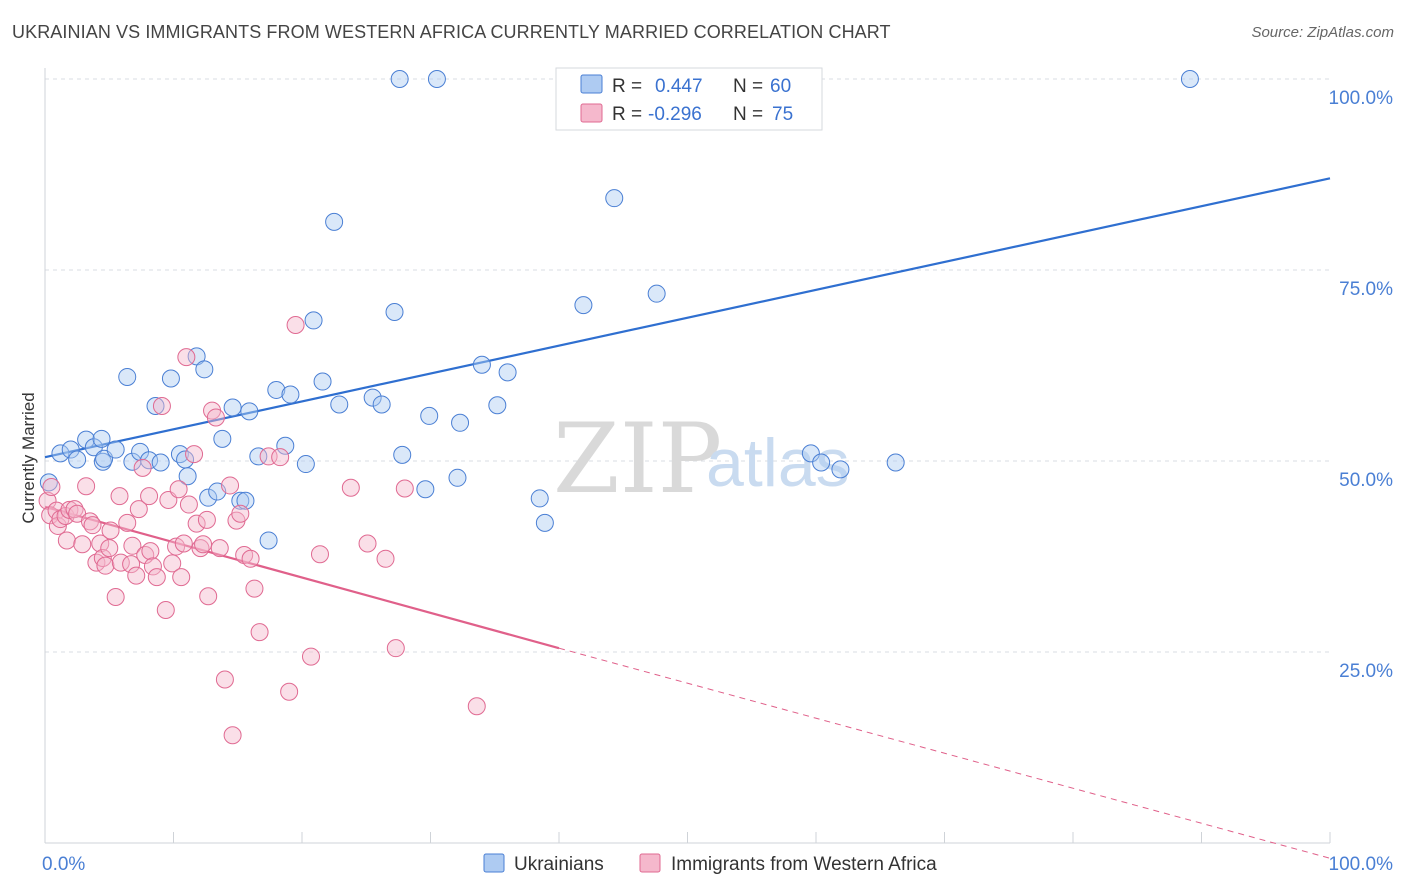  I want to click on bottom-legend-swatch-blue, so click(494, 863).